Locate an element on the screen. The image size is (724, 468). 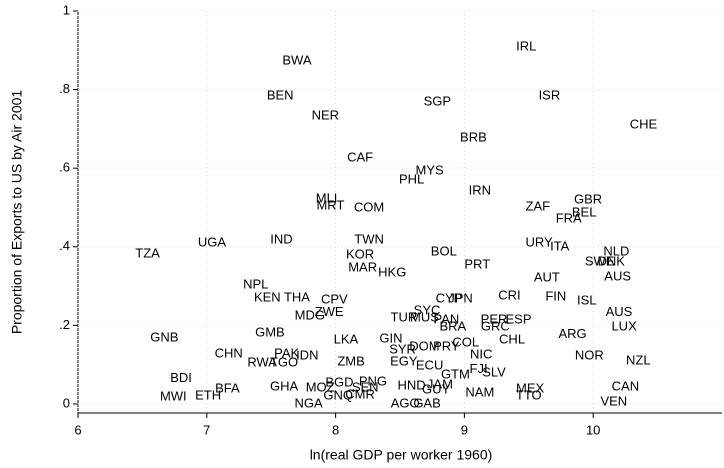
point-label: CAN is located at coordinates (625, 386).